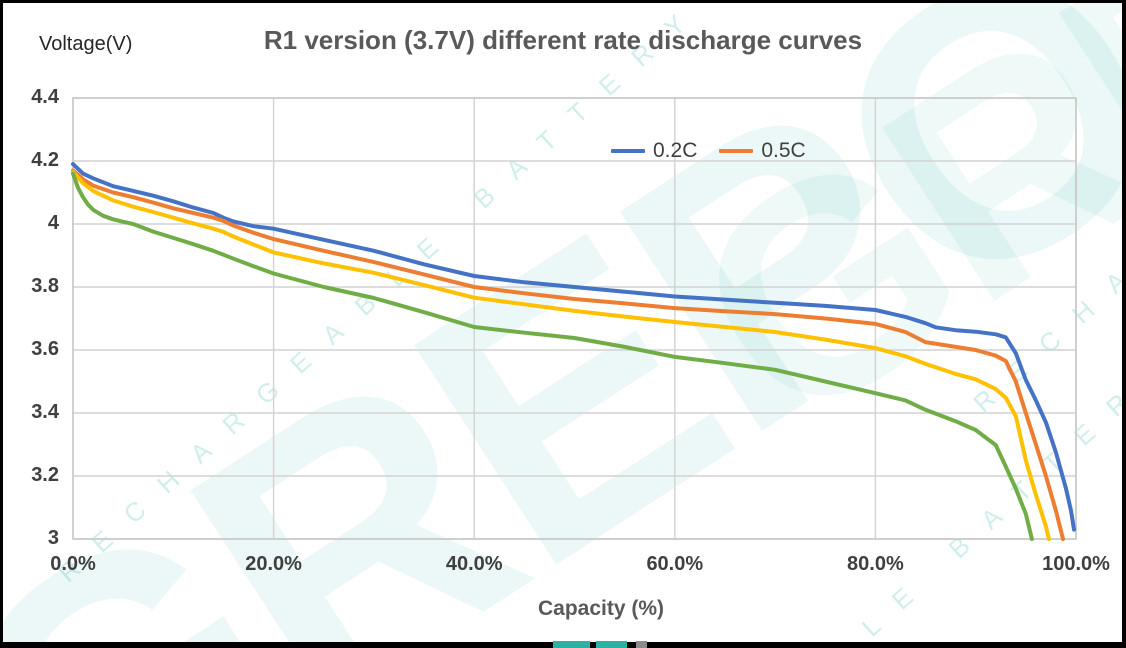 Image resolution: width=1126 pixels, height=648 pixels. What do you see at coordinates (783, 150) in the screenshot?
I see `legend-label: 0.5C` at bounding box center [783, 150].